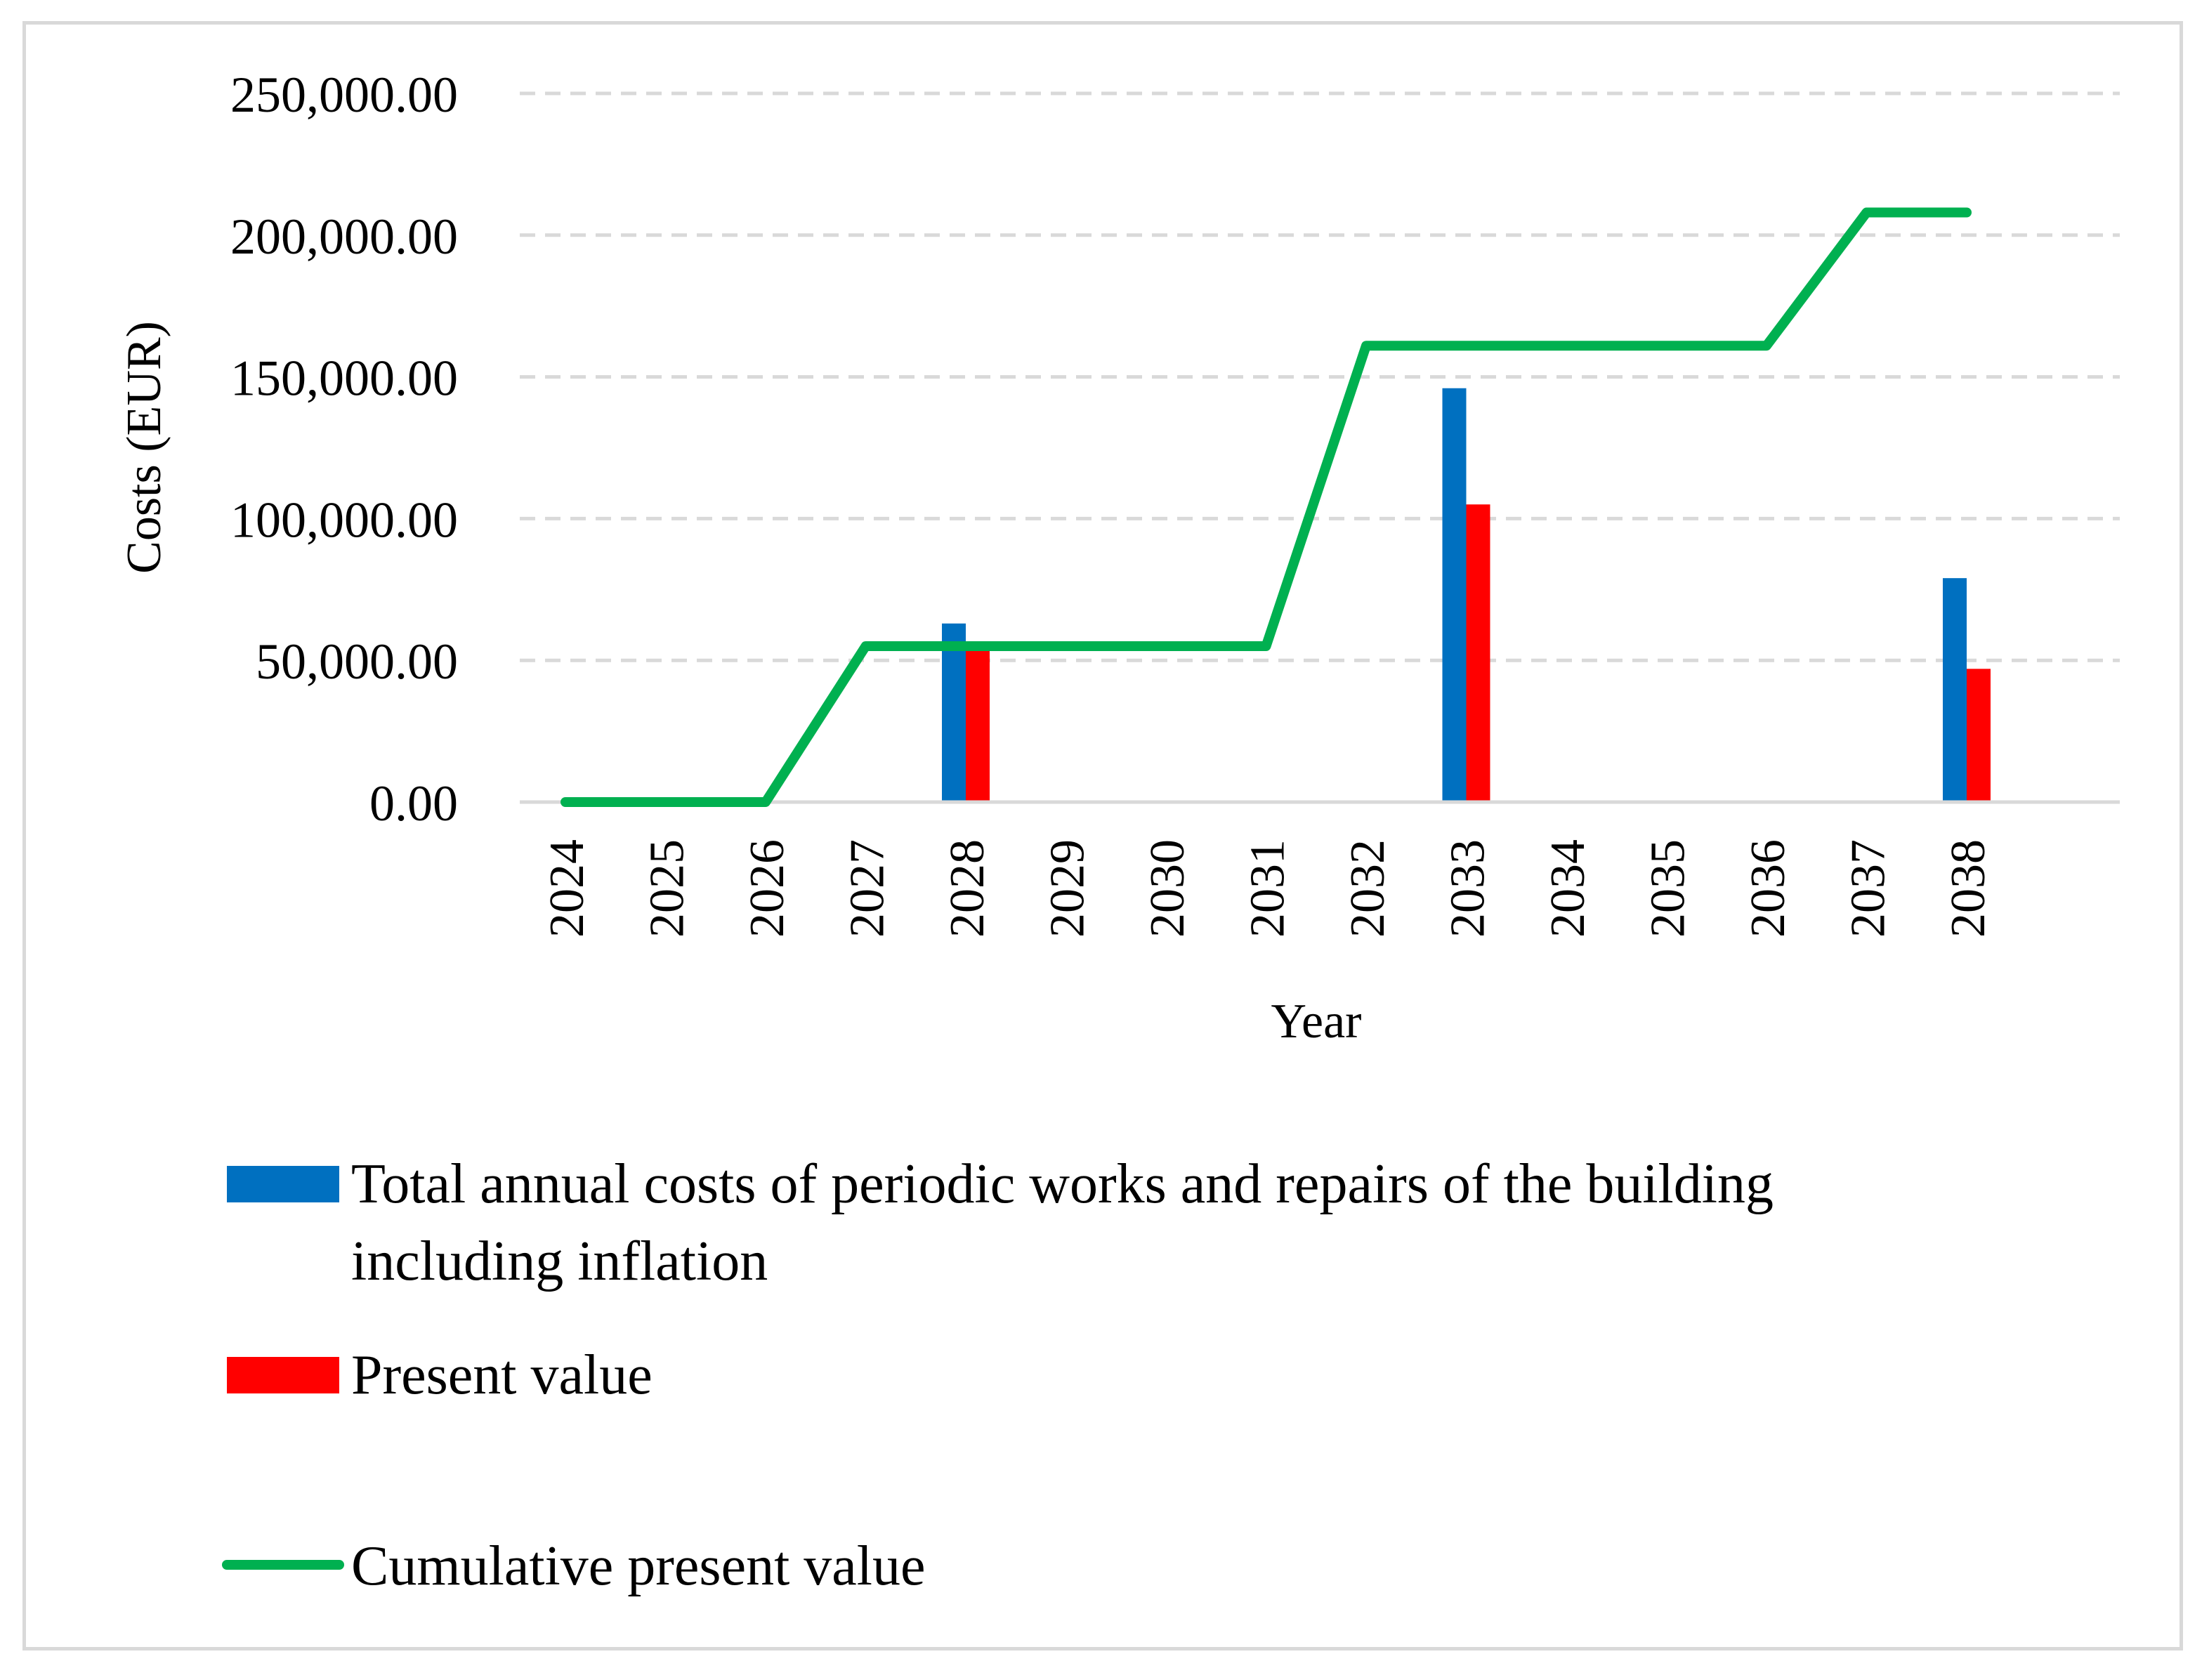 This screenshot has height=1680, width=2209. Describe the element at coordinates (344, 378) in the screenshot. I see `y-tick-label: 150,000.00` at that location.